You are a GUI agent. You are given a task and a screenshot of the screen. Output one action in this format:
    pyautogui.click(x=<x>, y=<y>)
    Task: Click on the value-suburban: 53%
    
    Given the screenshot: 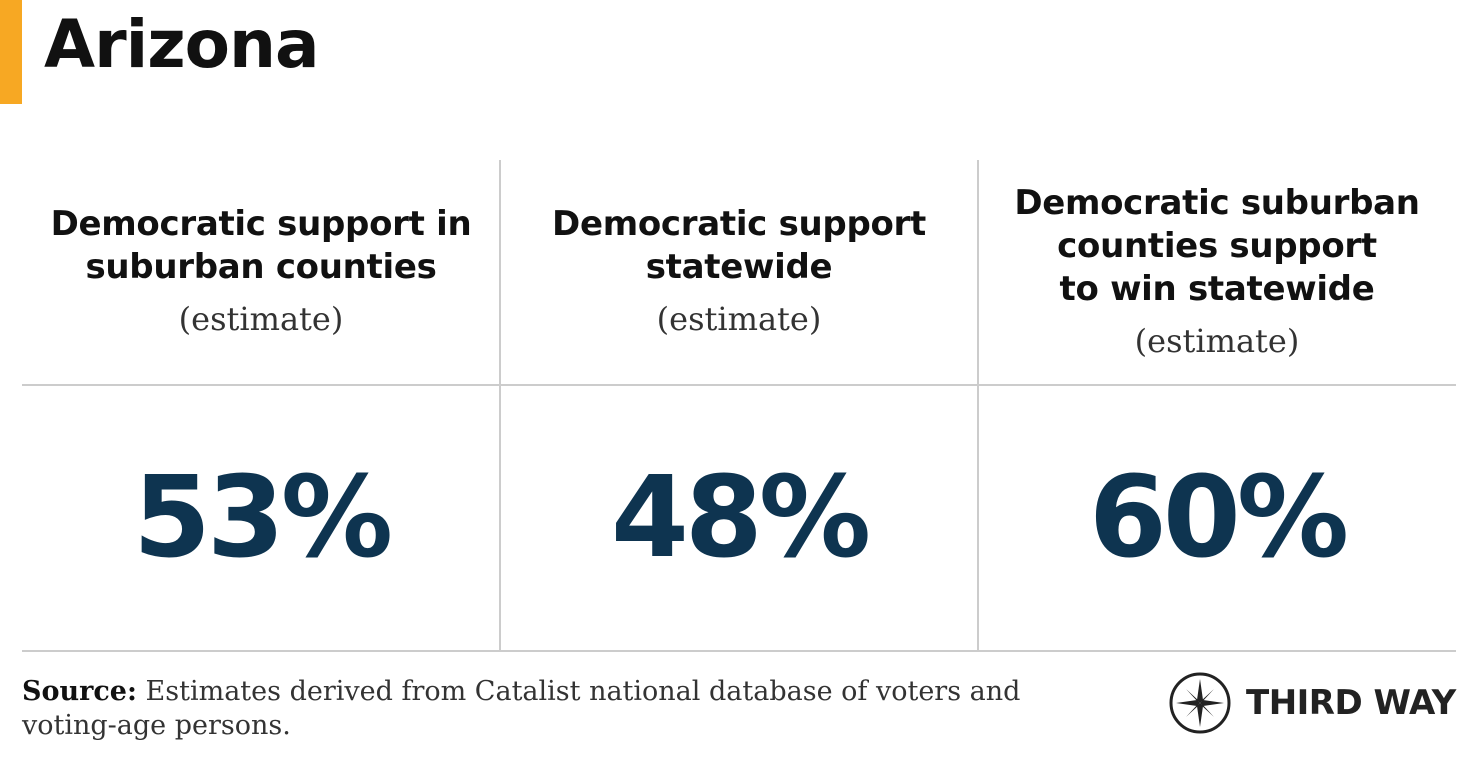 What is the action you would take?
    pyautogui.click(x=262, y=518)
    